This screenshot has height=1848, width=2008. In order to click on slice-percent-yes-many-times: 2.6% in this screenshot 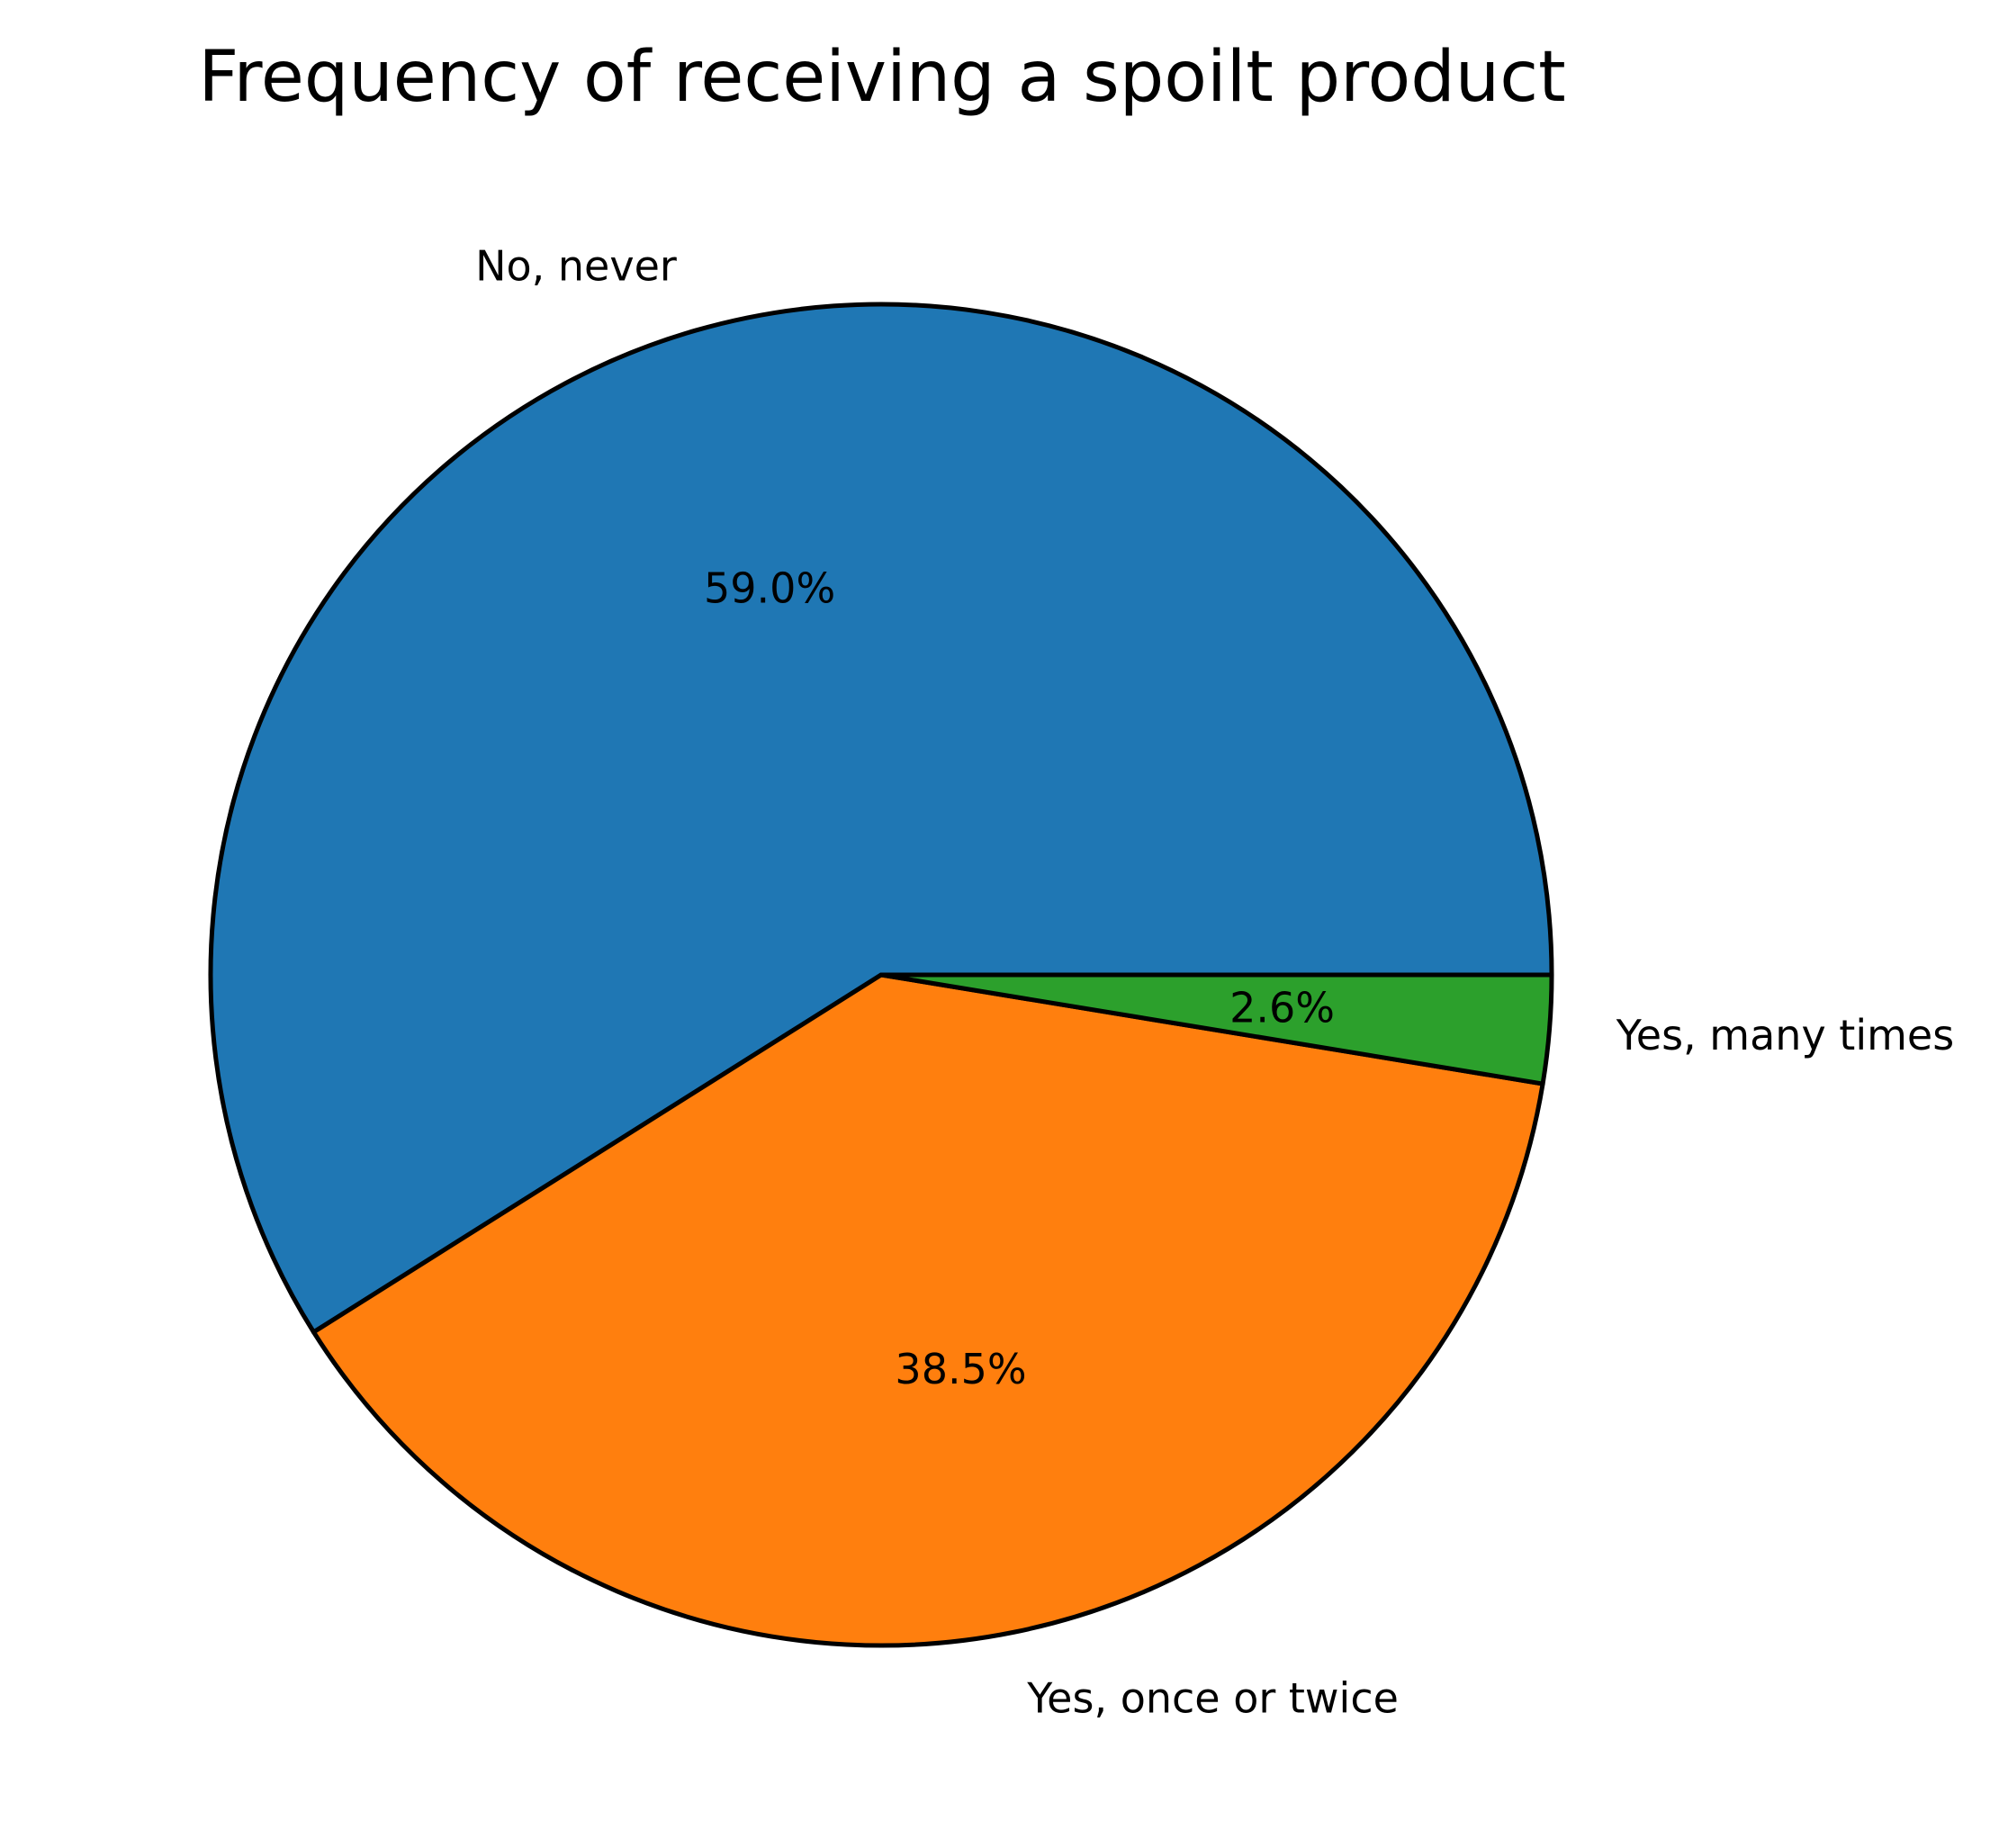, I will do `click(1282, 1007)`.